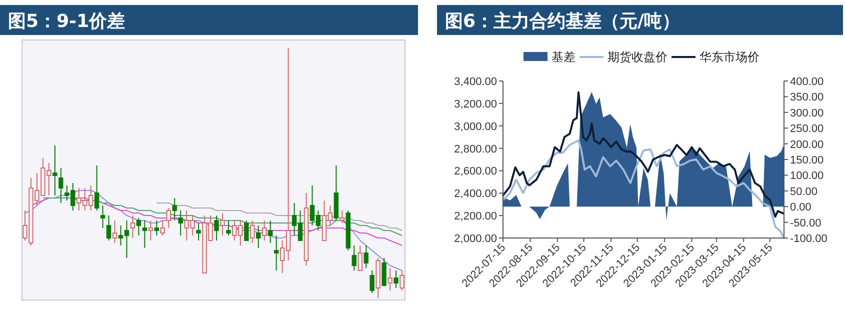  What do you see at coordinates (806, 223) in the screenshot?
I see `y2-tick-label: -50.00` at bounding box center [806, 223].